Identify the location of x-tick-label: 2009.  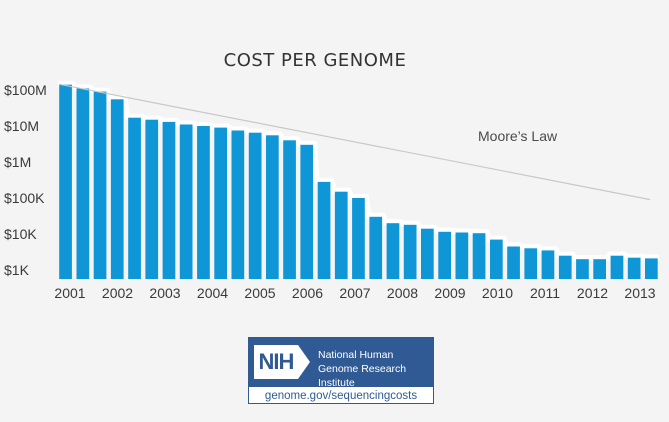
(449, 293).